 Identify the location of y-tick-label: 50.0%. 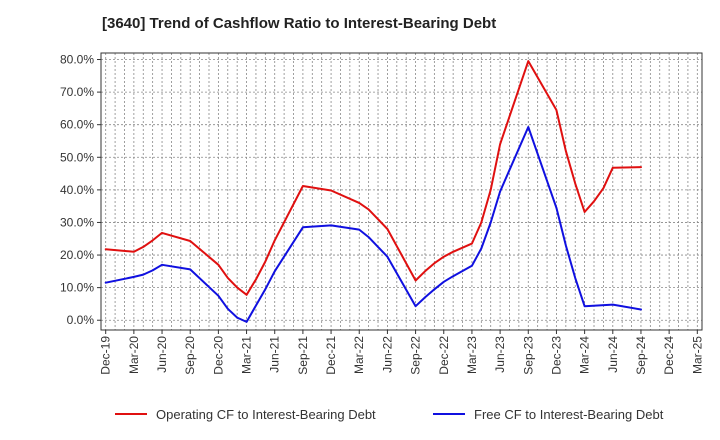
(77, 157).